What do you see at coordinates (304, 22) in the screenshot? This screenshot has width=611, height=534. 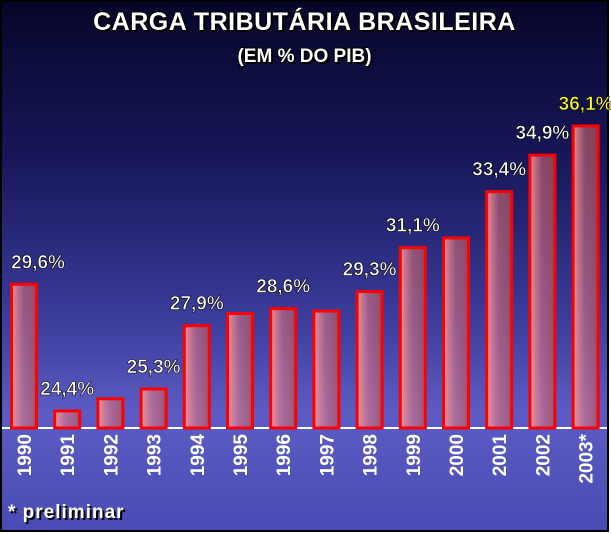 I see `chart-title: CARGA TRIBUTÁRIA BRASILEIRA` at bounding box center [304, 22].